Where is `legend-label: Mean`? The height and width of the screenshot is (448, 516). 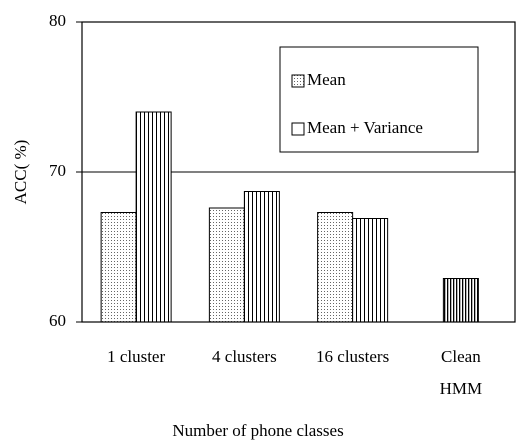 legend-label: Mean is located at coordinates (326, 79).